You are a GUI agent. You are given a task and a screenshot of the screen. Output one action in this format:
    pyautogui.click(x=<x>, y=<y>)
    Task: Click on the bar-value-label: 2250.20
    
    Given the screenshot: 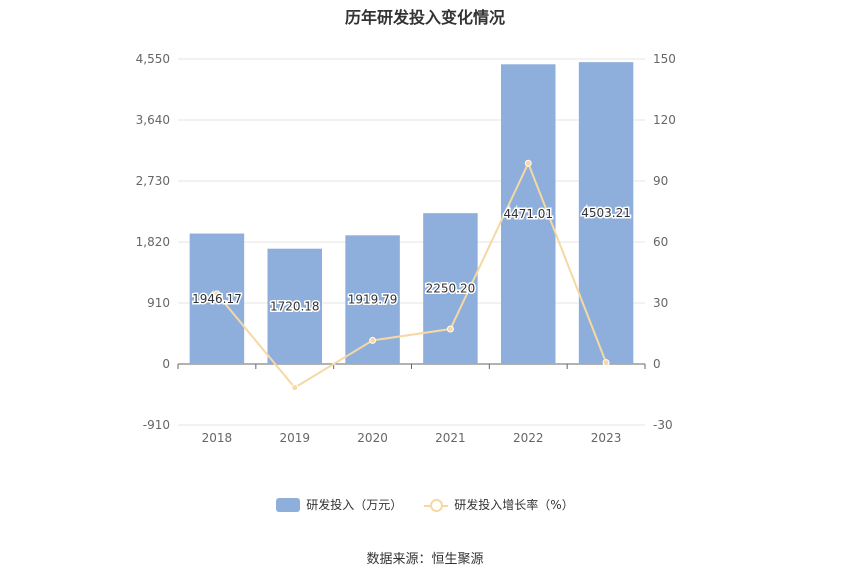 What is the action you would take?
    pyautogui.click(x=451, y=289)
    